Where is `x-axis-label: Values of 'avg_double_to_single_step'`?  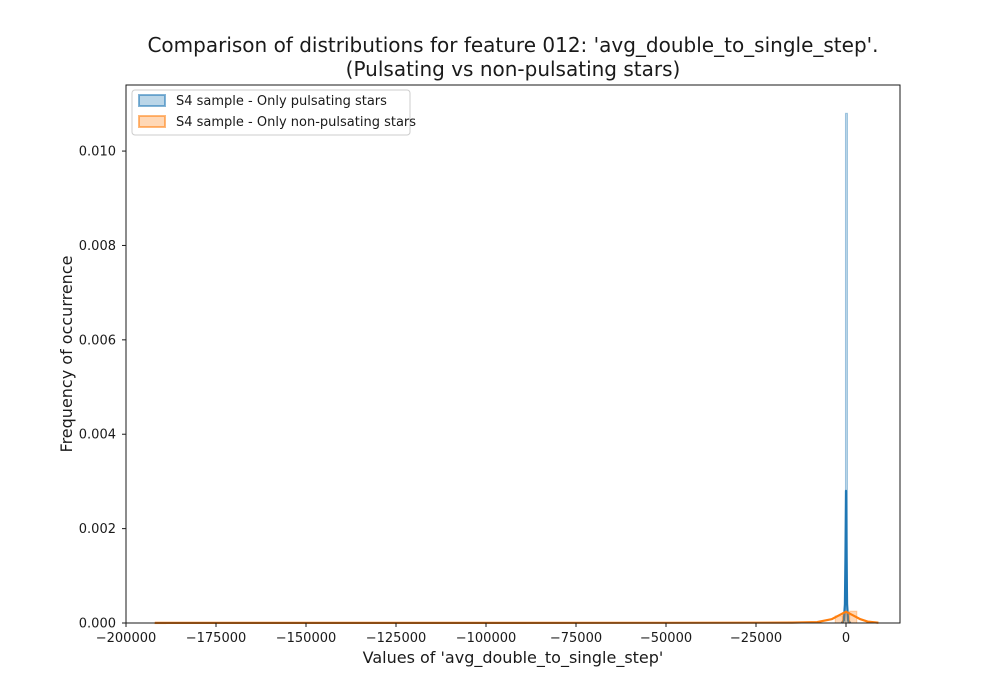 x-axis-label: Values of 'avg_double_to_single_step' is located at coordinates (513, 658).